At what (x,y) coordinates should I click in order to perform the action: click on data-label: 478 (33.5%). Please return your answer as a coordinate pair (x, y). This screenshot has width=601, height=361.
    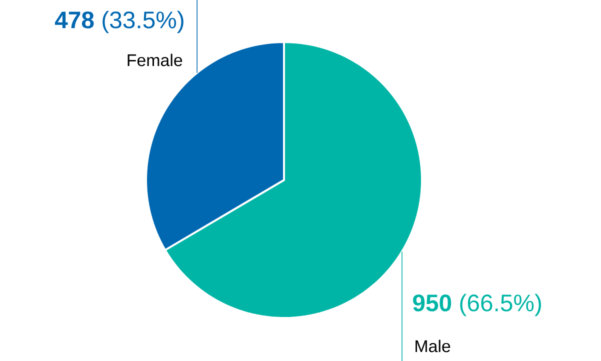
    Looking at the image, I should click on (119, 22).